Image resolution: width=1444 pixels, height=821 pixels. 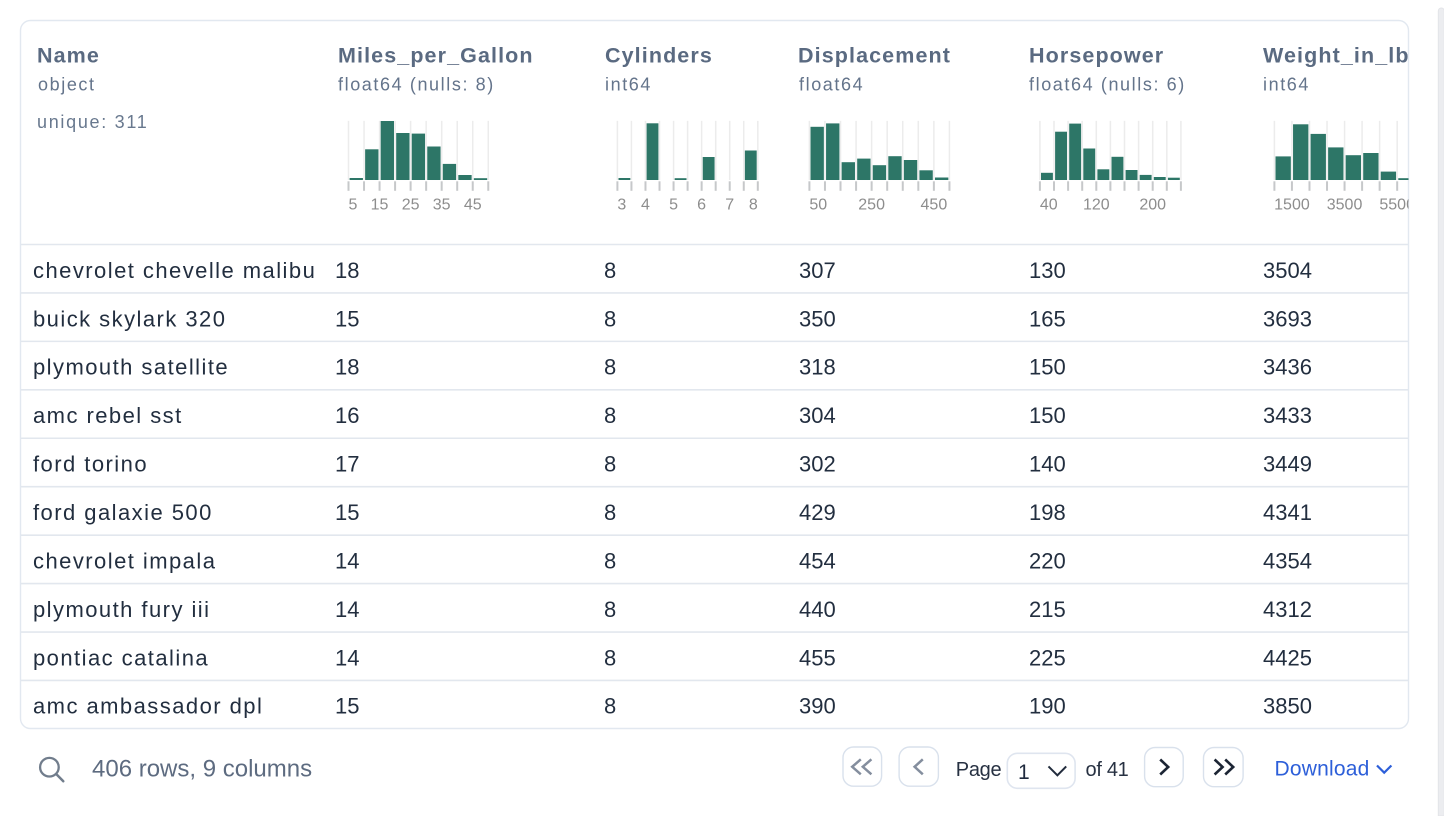 What do you see at coordinates (1049, 204) in the screenshot?
I see `svg-text: 40` at bounding box center [1049, 204].